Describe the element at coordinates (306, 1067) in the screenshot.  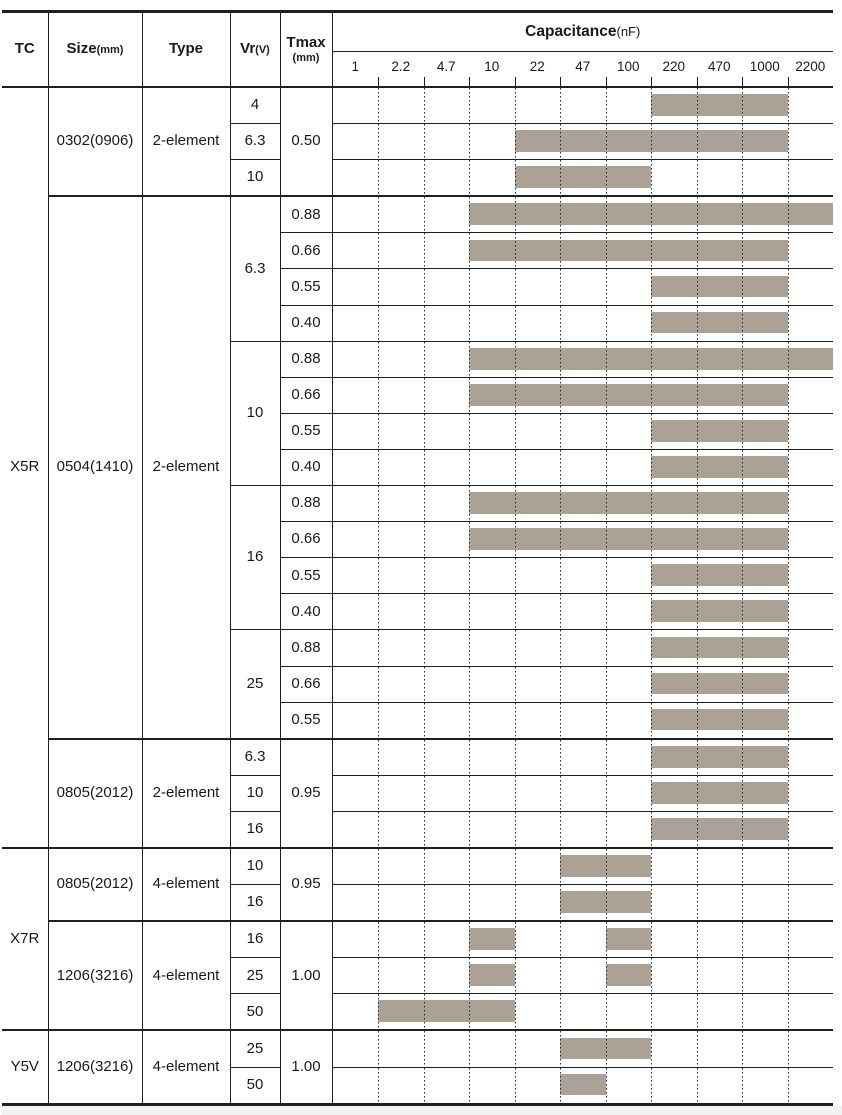
I see `tmax-cell: 1.00` at that location.